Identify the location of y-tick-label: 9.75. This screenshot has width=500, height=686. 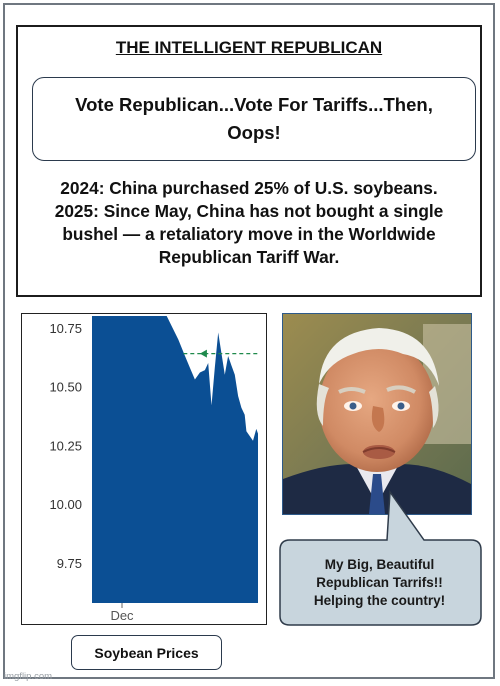
(69, 563).